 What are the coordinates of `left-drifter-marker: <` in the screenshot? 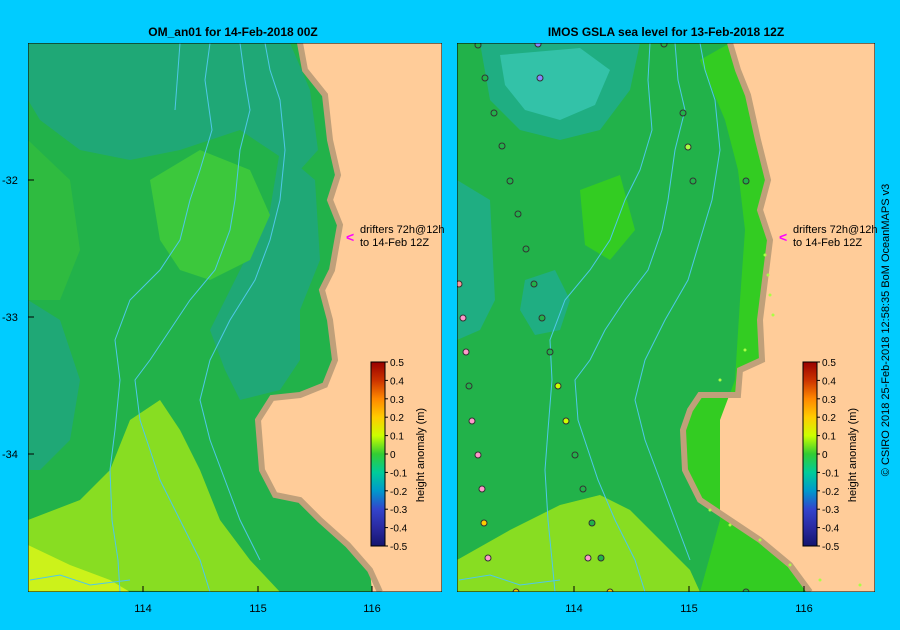 It's located at (350, 237).